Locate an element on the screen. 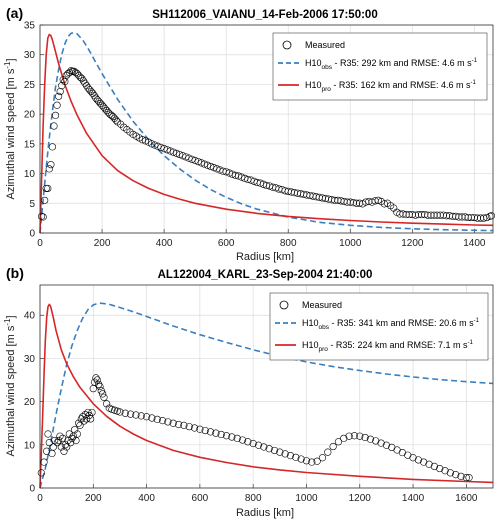  x-tick-label: 400 is located at coordinates (164, 243).